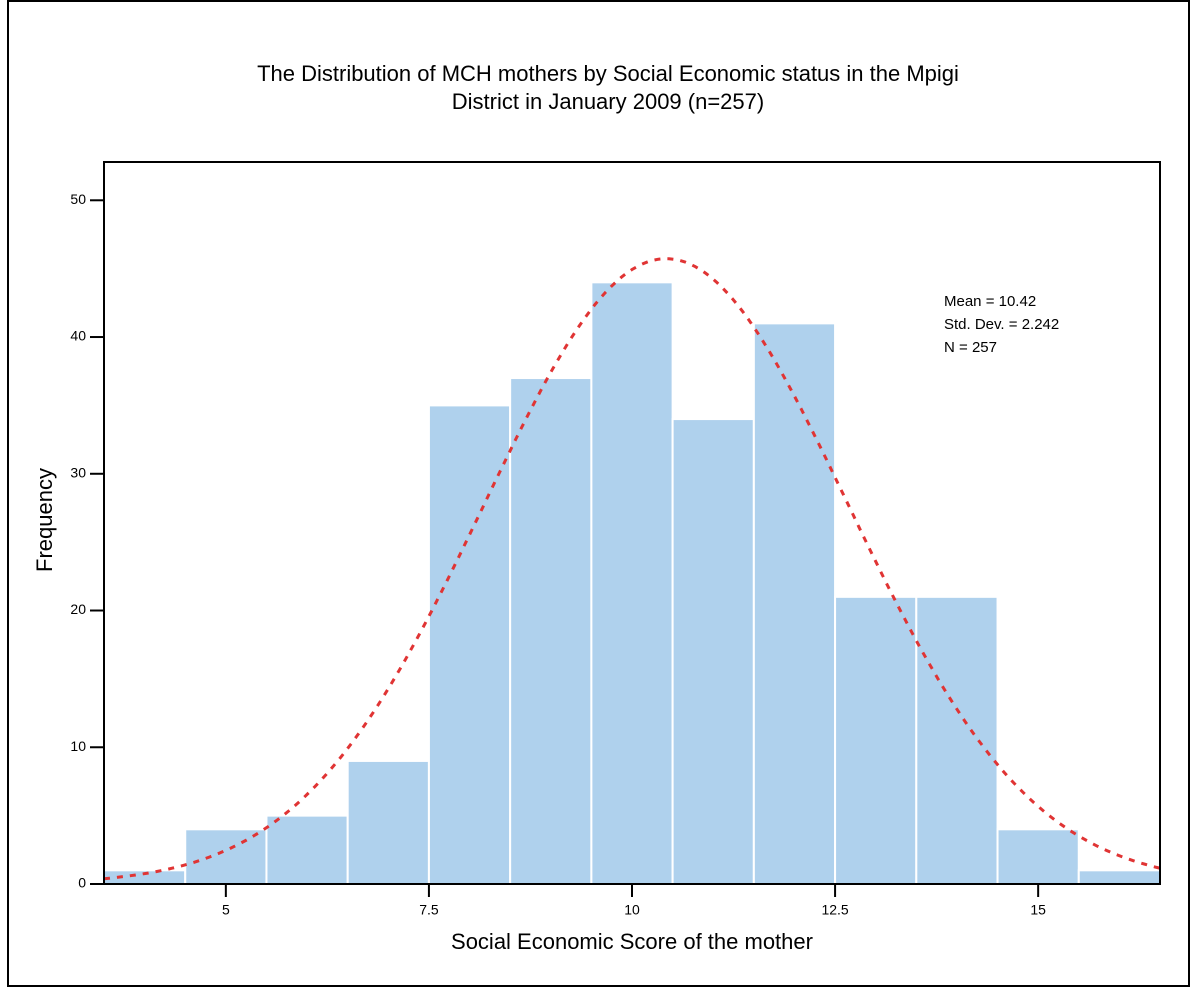 Image resolution: width=1197 pixels, height=988 pixels. I want to click on x-tick-label: 5, so click(226, 910).